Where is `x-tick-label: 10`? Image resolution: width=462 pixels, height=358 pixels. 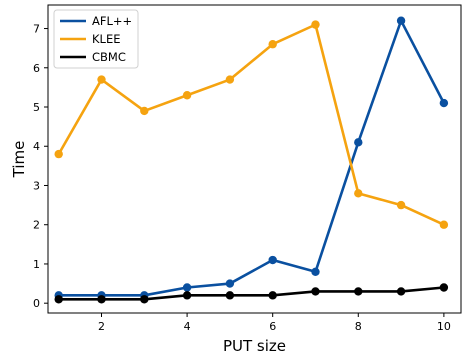 x-tick-label: 10 is located at coordinates (444, 326).